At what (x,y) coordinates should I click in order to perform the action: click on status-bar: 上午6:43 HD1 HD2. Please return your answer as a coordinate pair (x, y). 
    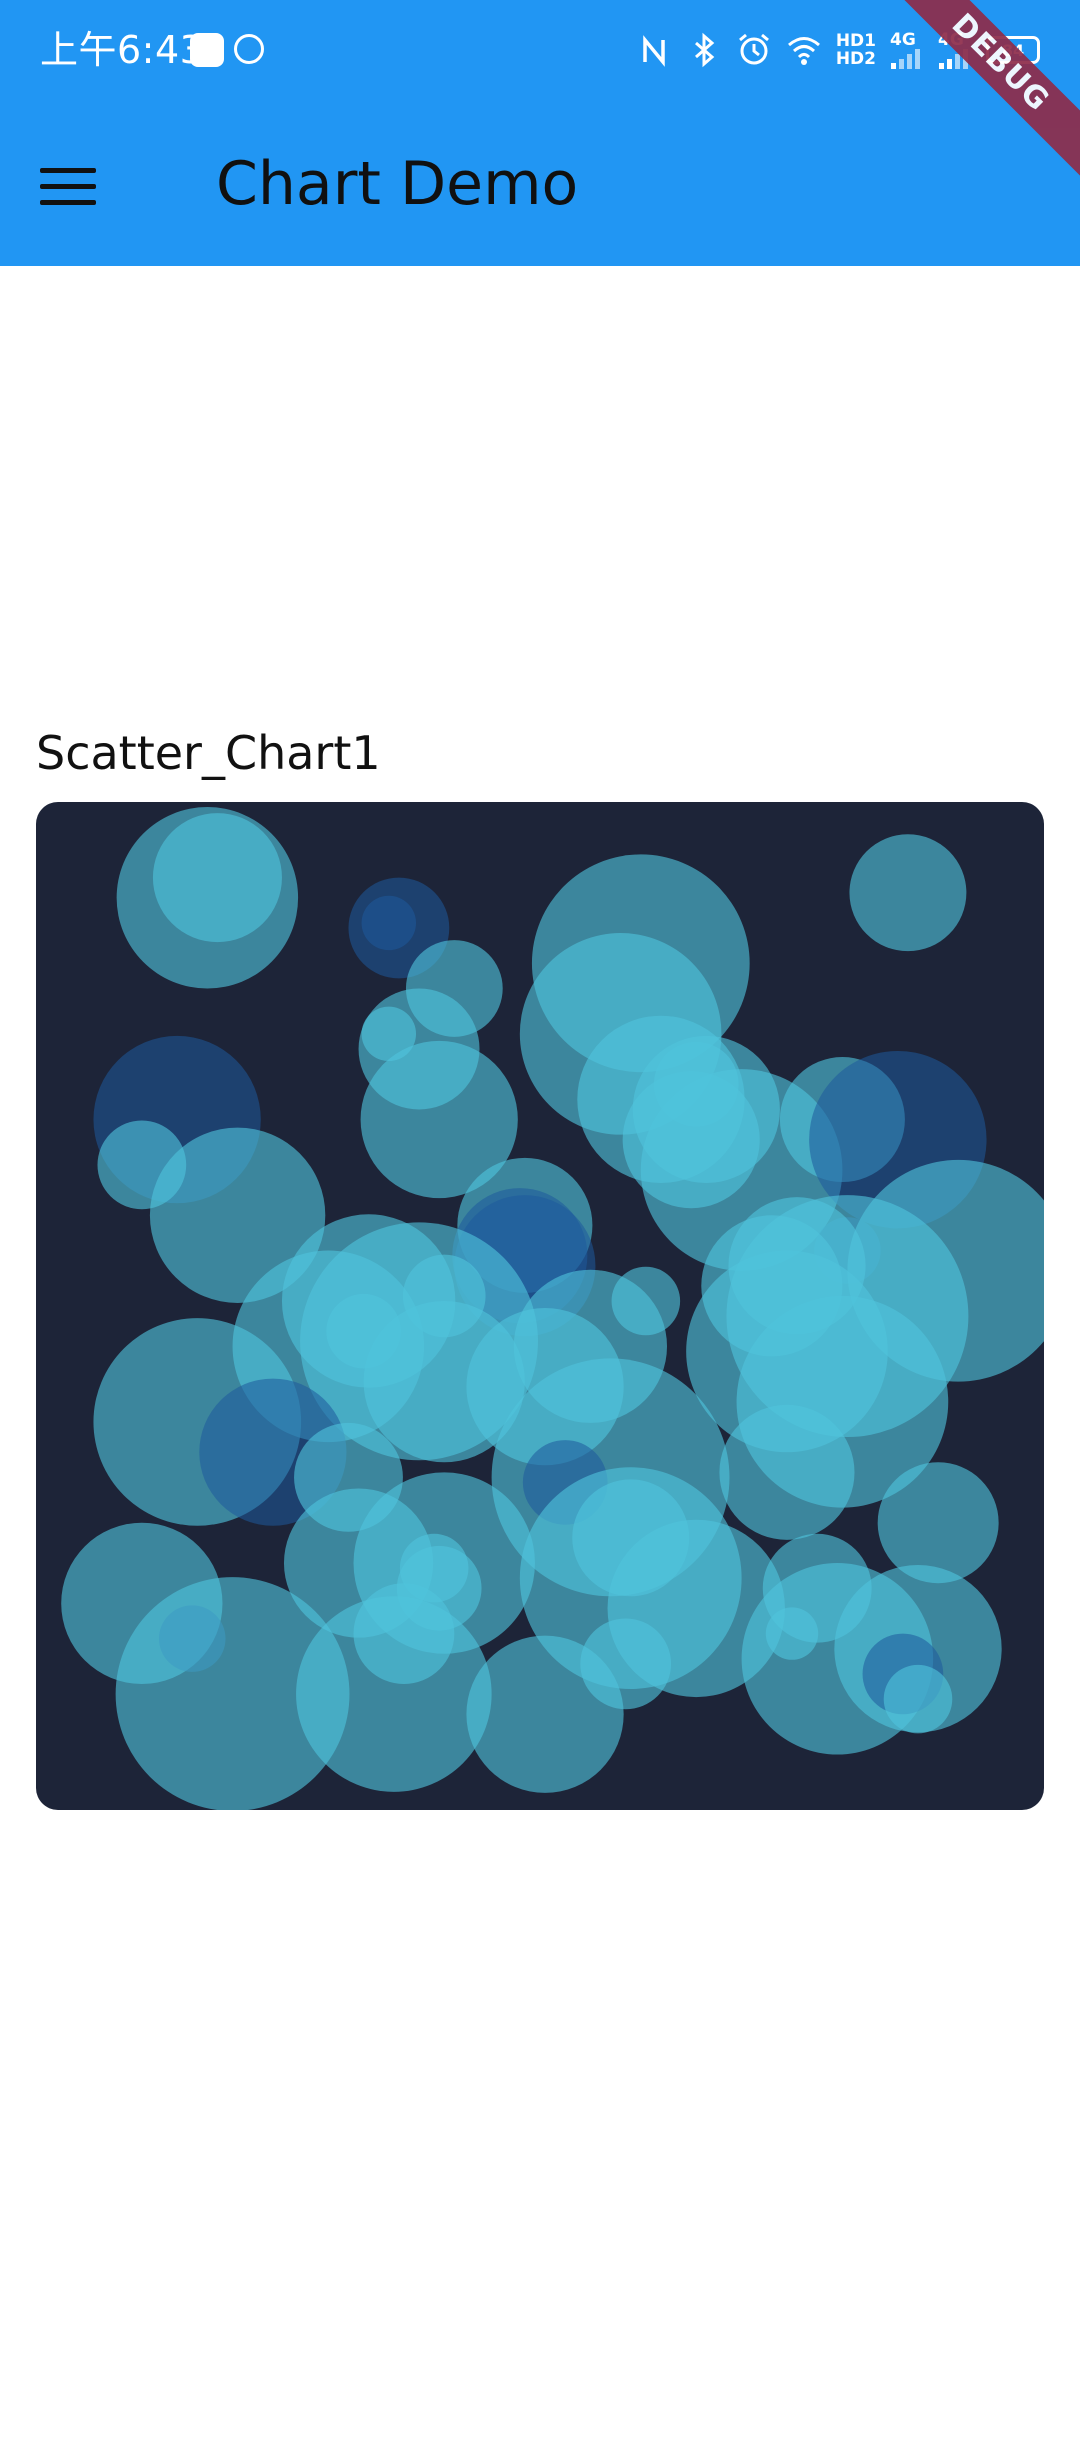
    Looking at the image, I should click on (540, 50).